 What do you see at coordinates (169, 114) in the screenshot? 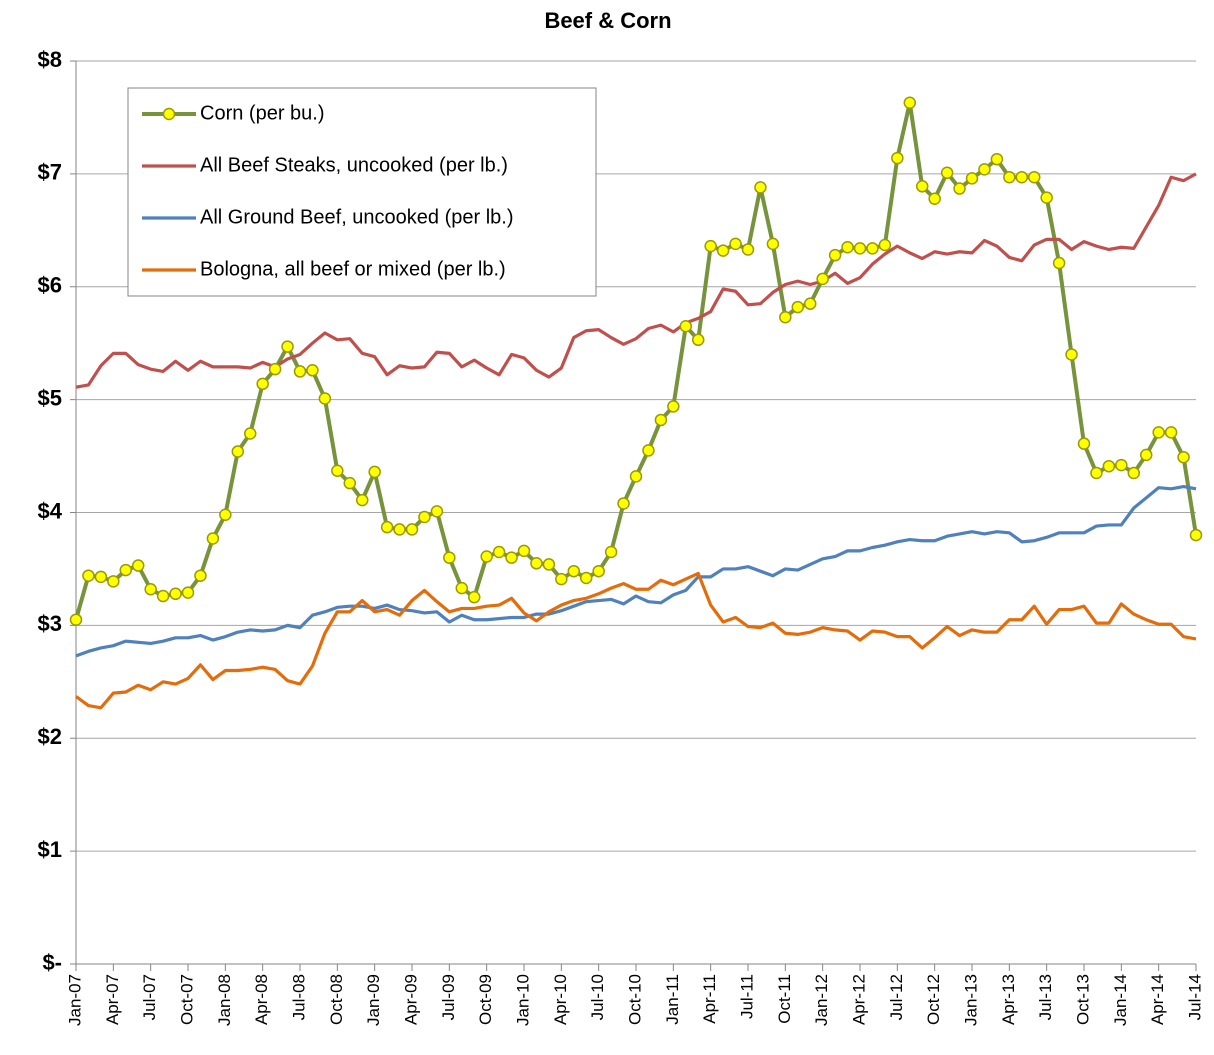
I see `legend-marker` at bounding box center [169, 114].